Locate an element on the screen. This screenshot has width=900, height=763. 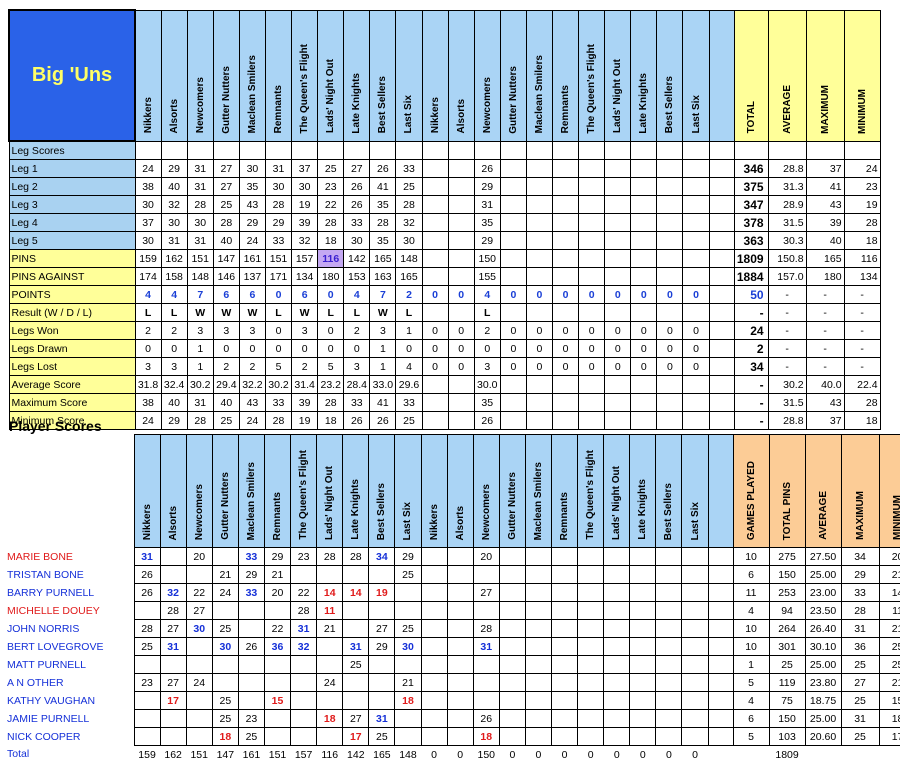
player-stat-header: GAMES PLAYED is located at coordinates (751, 491).